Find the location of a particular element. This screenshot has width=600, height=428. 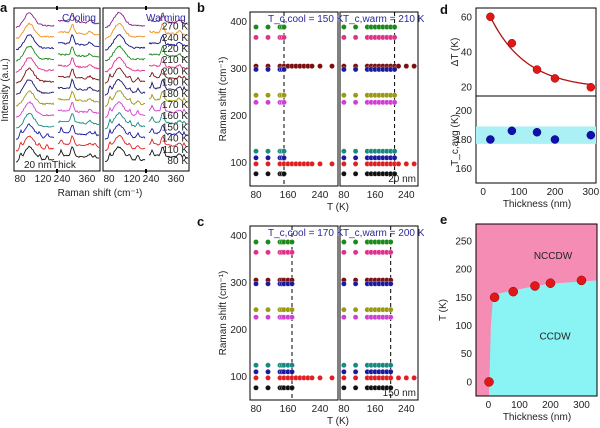

panel-d-top-ytick: 60 is located at coordinates (467, 17).